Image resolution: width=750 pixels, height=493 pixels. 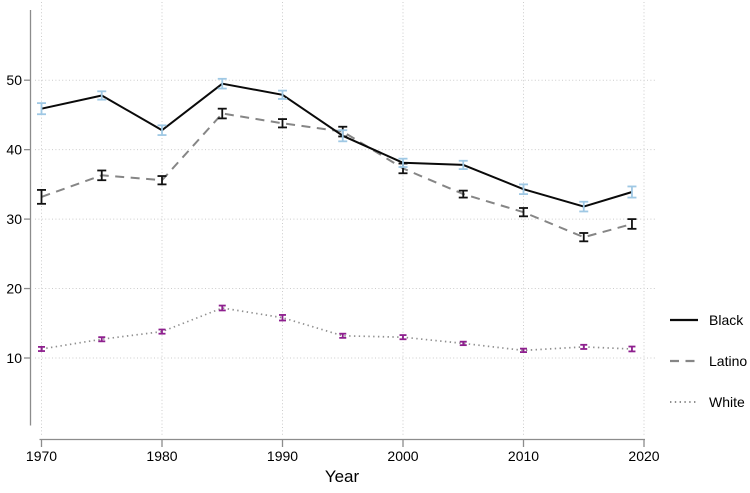 What do you see at coordinates (337, 329) in the screenshot?
I see `series-line-white` at bounding box center [337, 329].